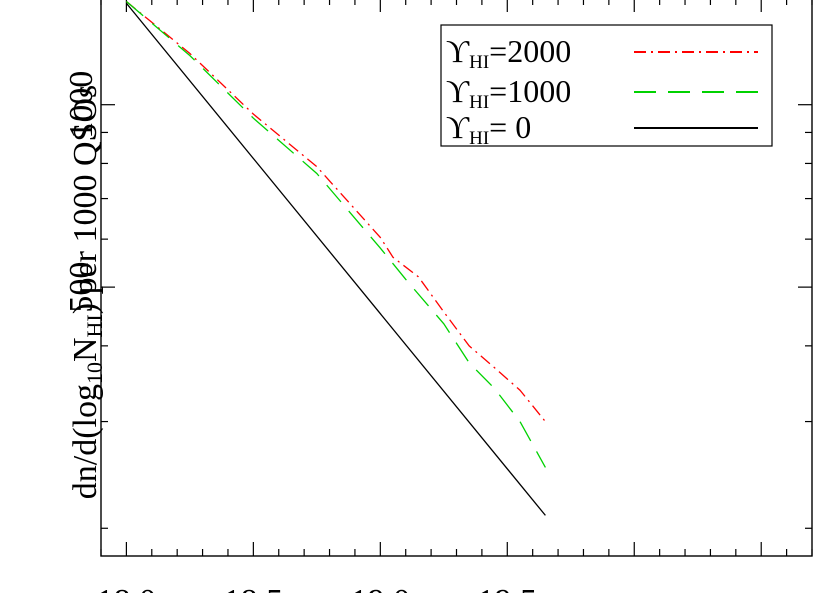 The image size is (830, 593). Describe the element at coordinates (127, 588) in the screenshot. I see `x-tick-label: 18.0` at that location.